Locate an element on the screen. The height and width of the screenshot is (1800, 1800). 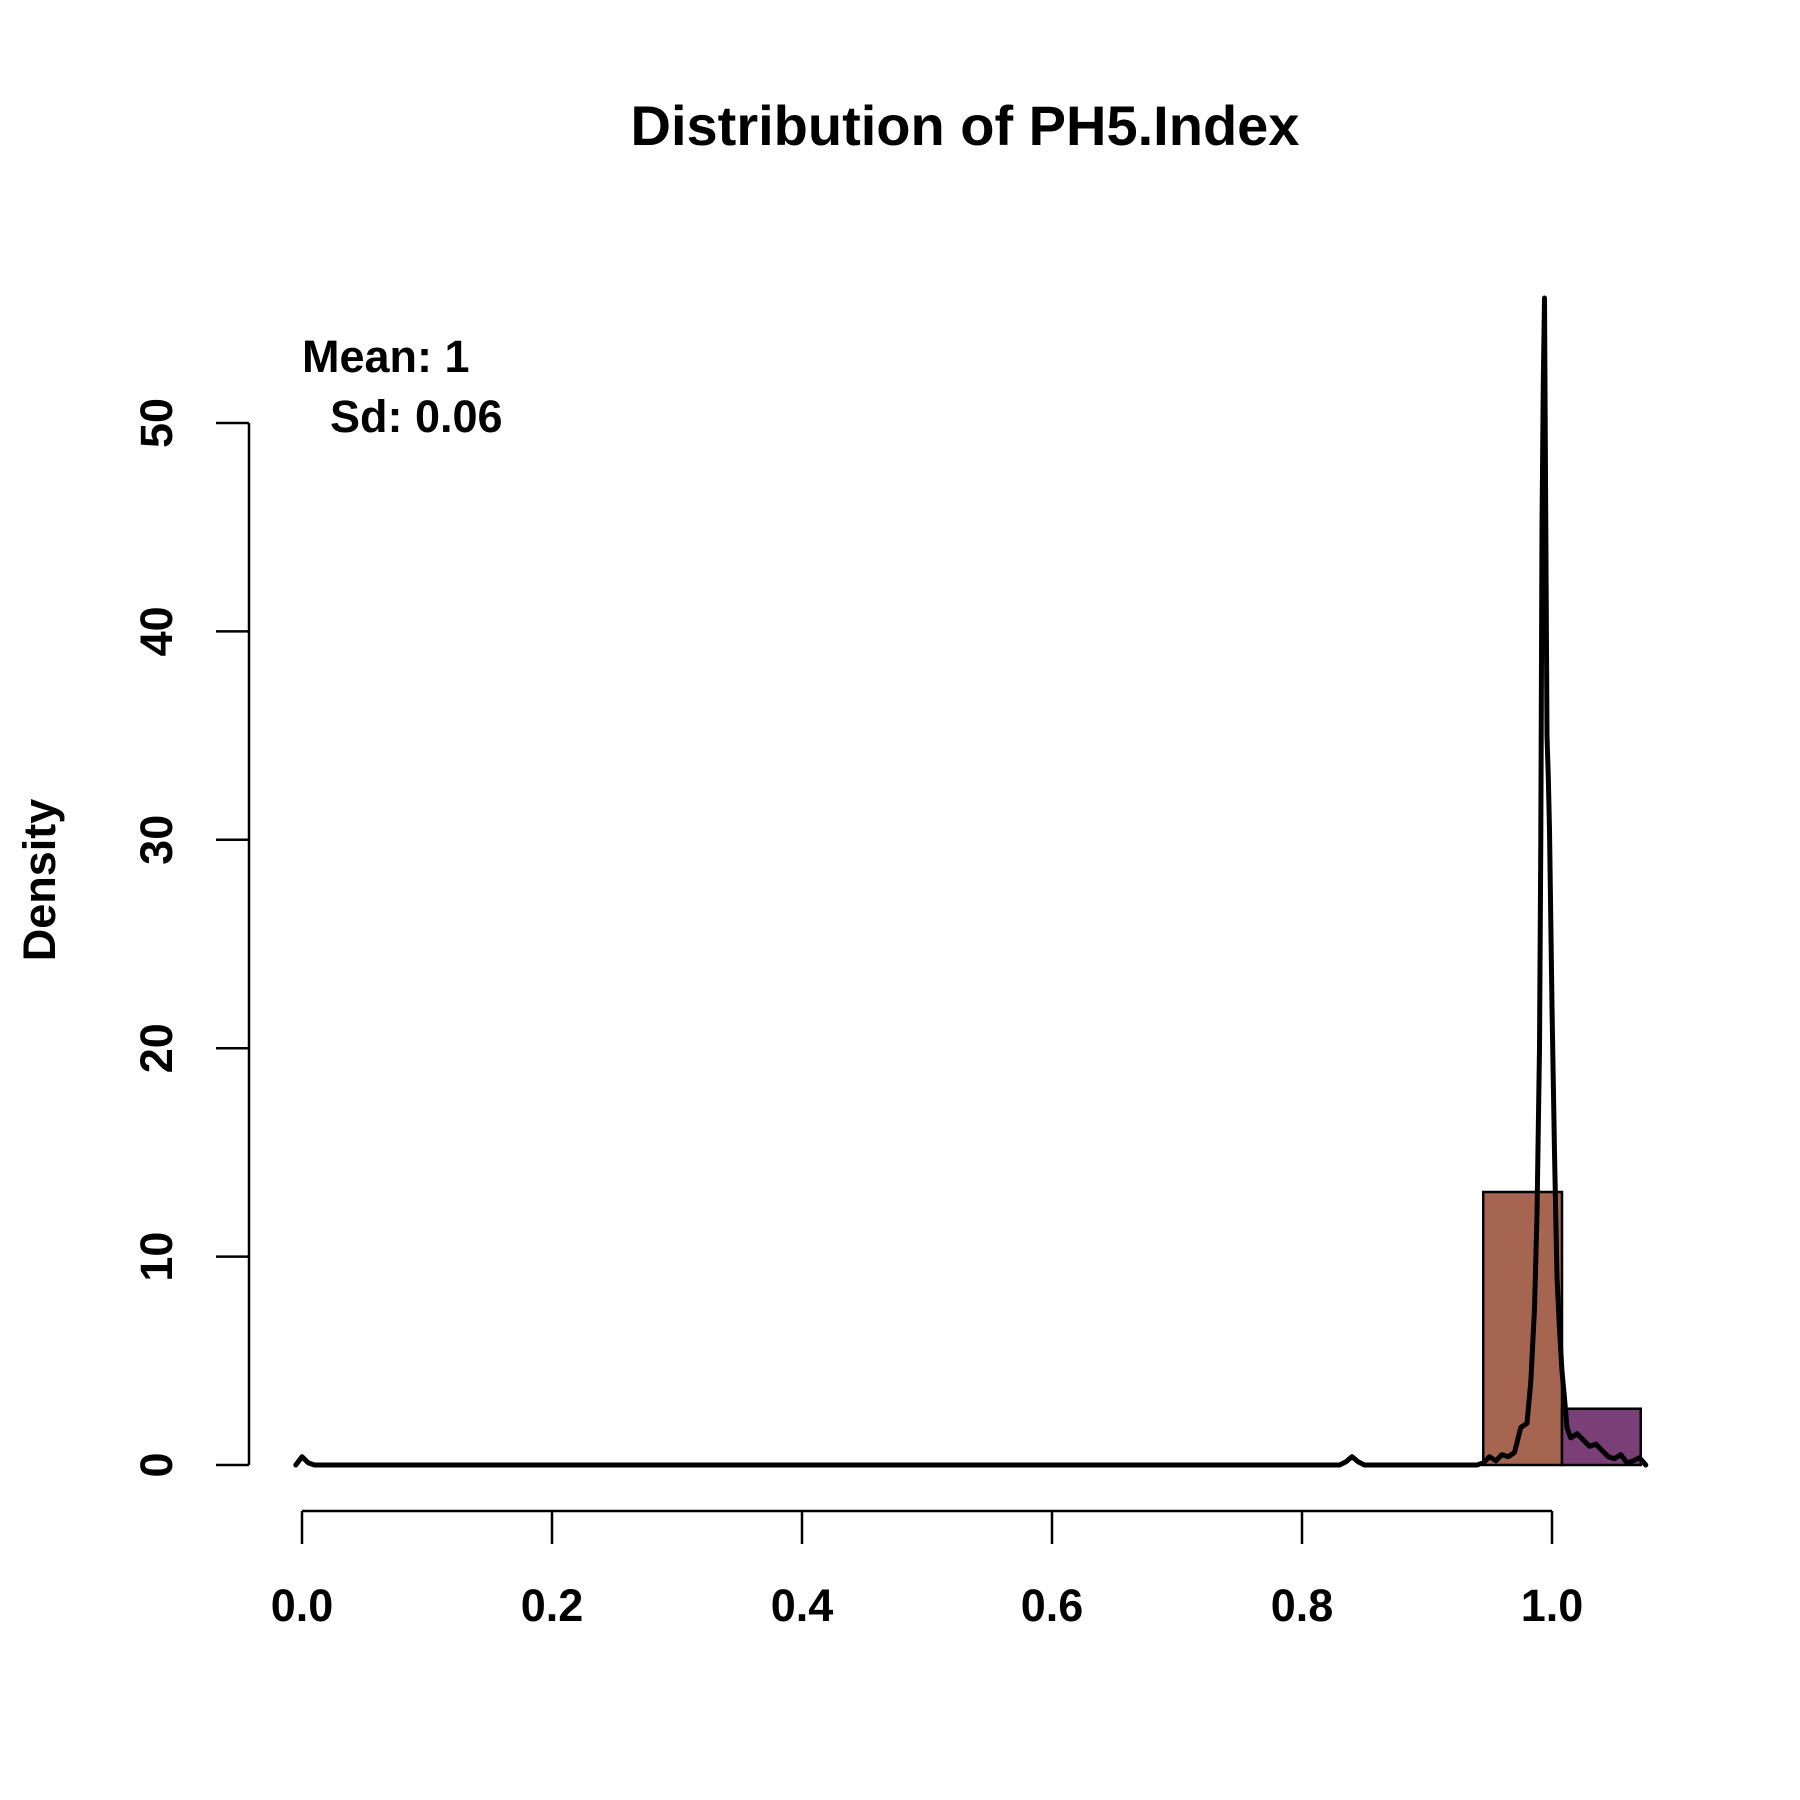
y-axis-label: Density is located at coordinates (39, 880).